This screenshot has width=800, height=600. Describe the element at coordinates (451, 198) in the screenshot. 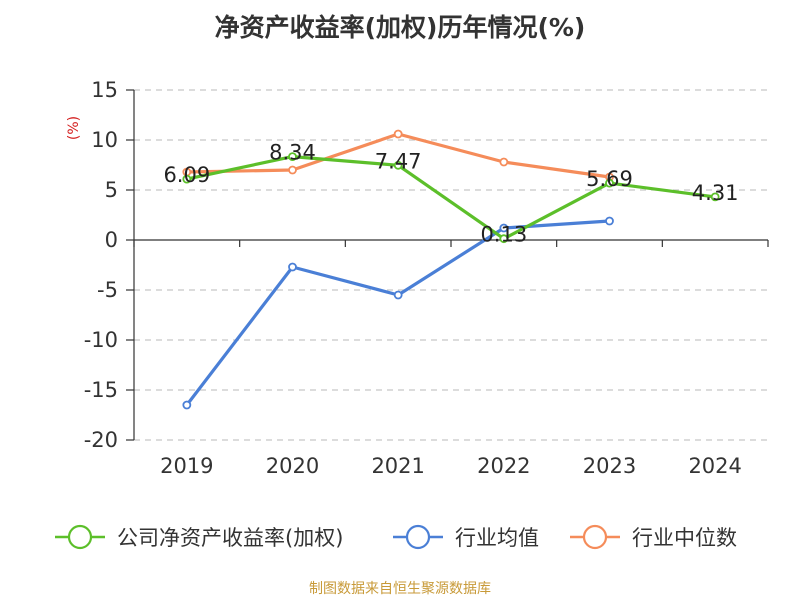

I see `series-line` at that location.